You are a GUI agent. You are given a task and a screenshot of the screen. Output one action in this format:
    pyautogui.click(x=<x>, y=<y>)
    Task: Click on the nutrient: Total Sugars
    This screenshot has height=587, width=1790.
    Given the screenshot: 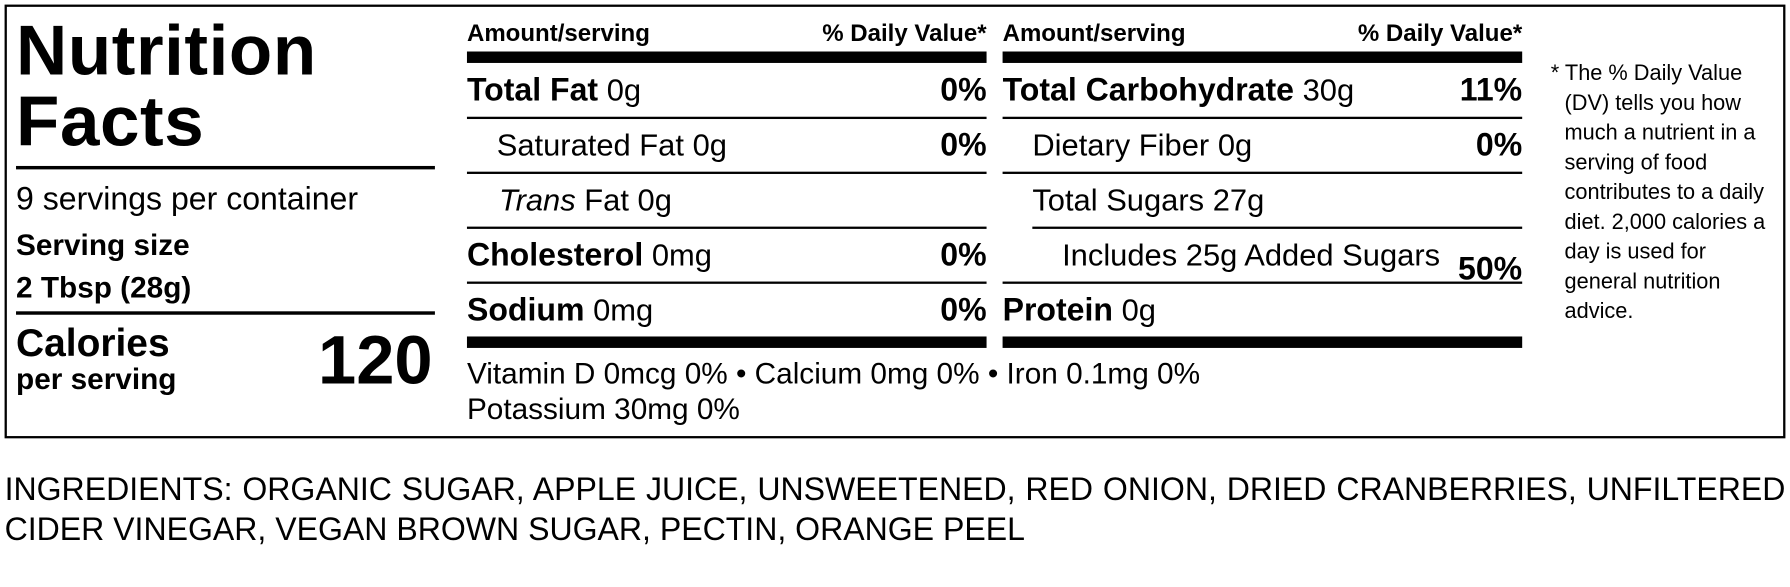 What is the action you would take?
    pyautogui.click(x=1118, y=200)
    